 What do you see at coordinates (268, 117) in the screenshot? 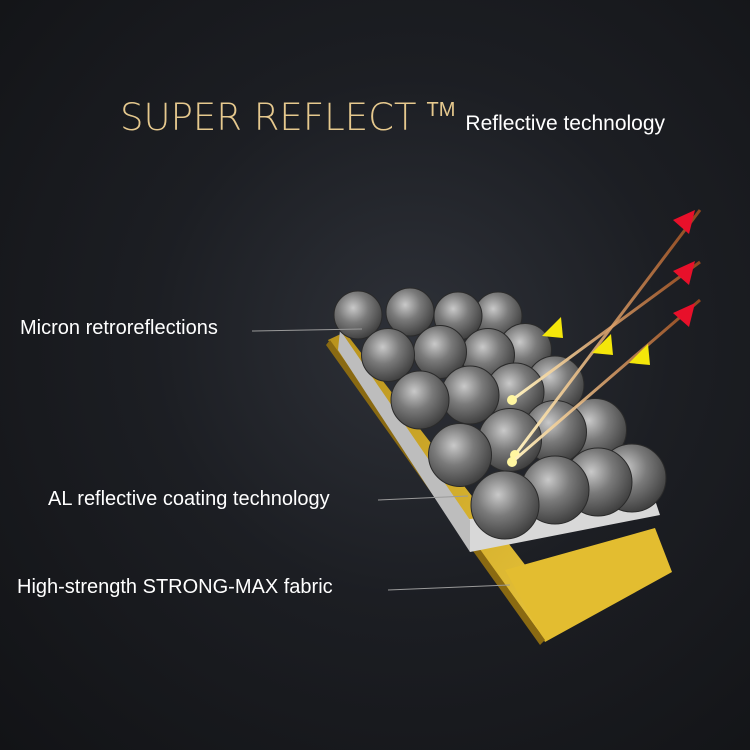
I see `brand-name: SUPER REFLECT` at bounding box center [268, 117].